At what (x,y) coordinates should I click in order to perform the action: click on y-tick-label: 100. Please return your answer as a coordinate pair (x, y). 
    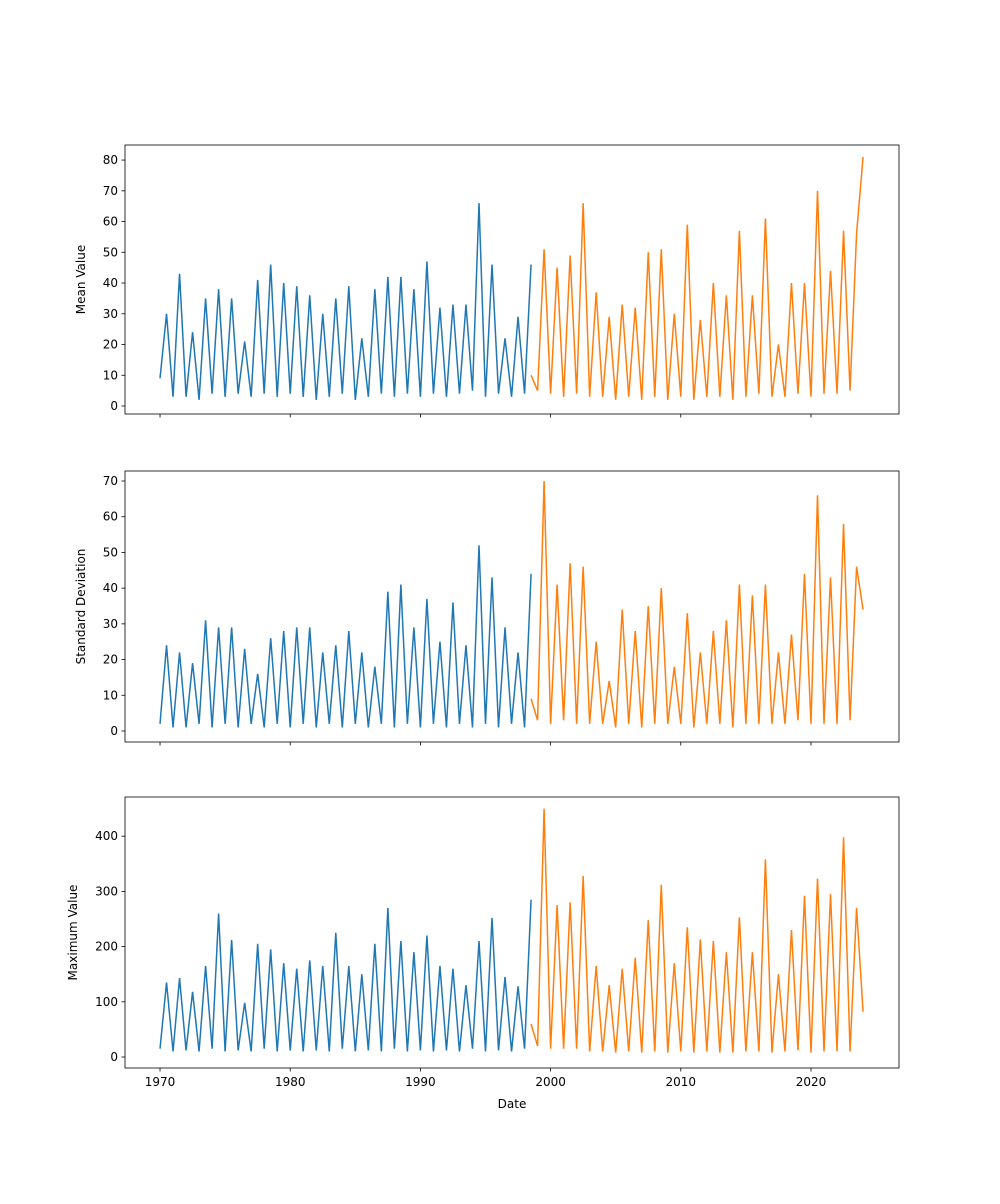
    Looking at the image, I should click on (106, 1002).